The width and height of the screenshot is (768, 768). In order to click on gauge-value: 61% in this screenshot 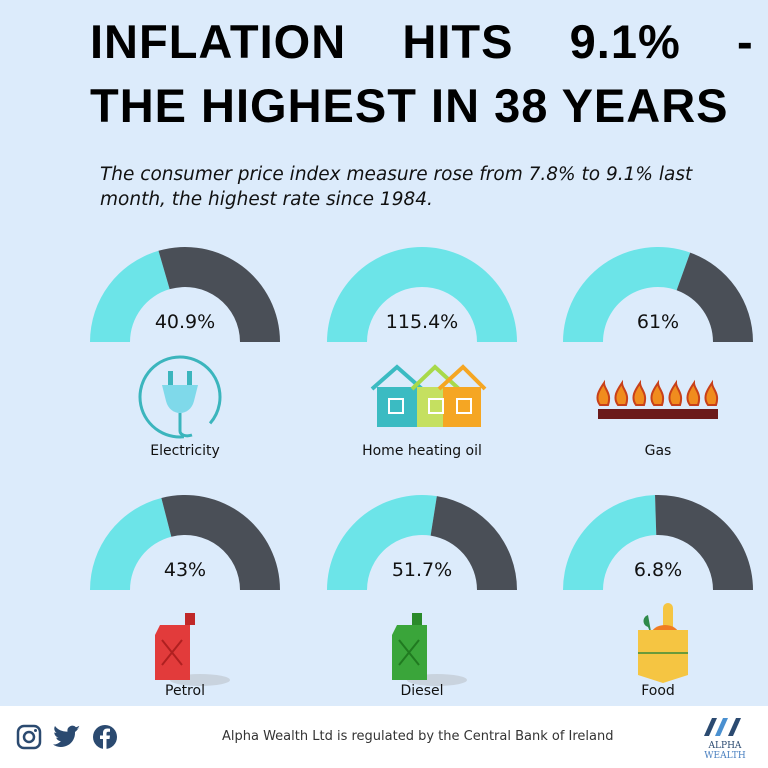, I will do `click(658, 322)`.